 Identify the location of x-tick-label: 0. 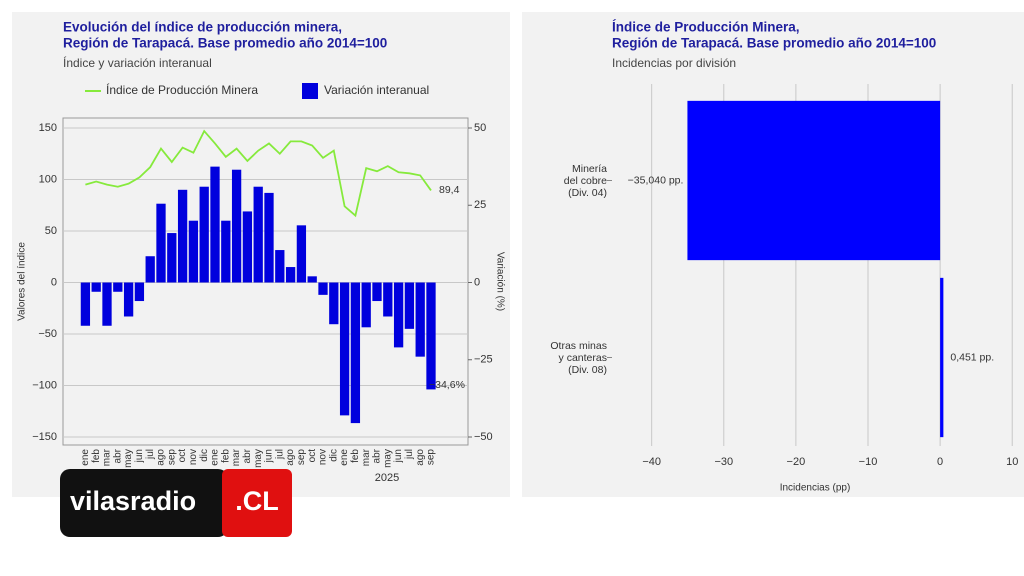
(940, 462).